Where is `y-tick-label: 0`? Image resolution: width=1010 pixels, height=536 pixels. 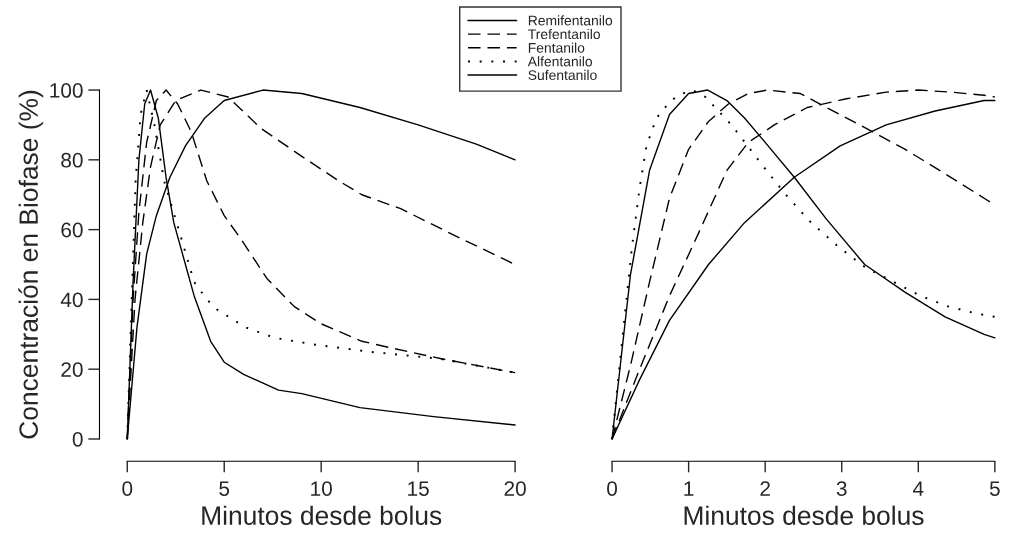
y-tick-label: 0 is located at coordinates (77, 439).